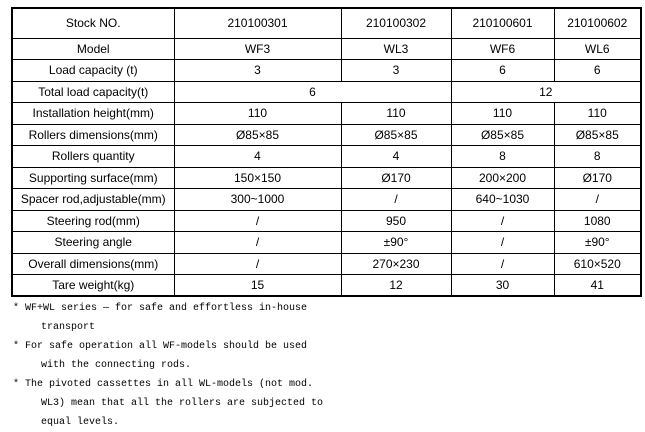 This screenshot has height=432, width=645. Describe the element at coordinates (396, 263) in the screenshot. I see `value-cell: 270×230` at that location.